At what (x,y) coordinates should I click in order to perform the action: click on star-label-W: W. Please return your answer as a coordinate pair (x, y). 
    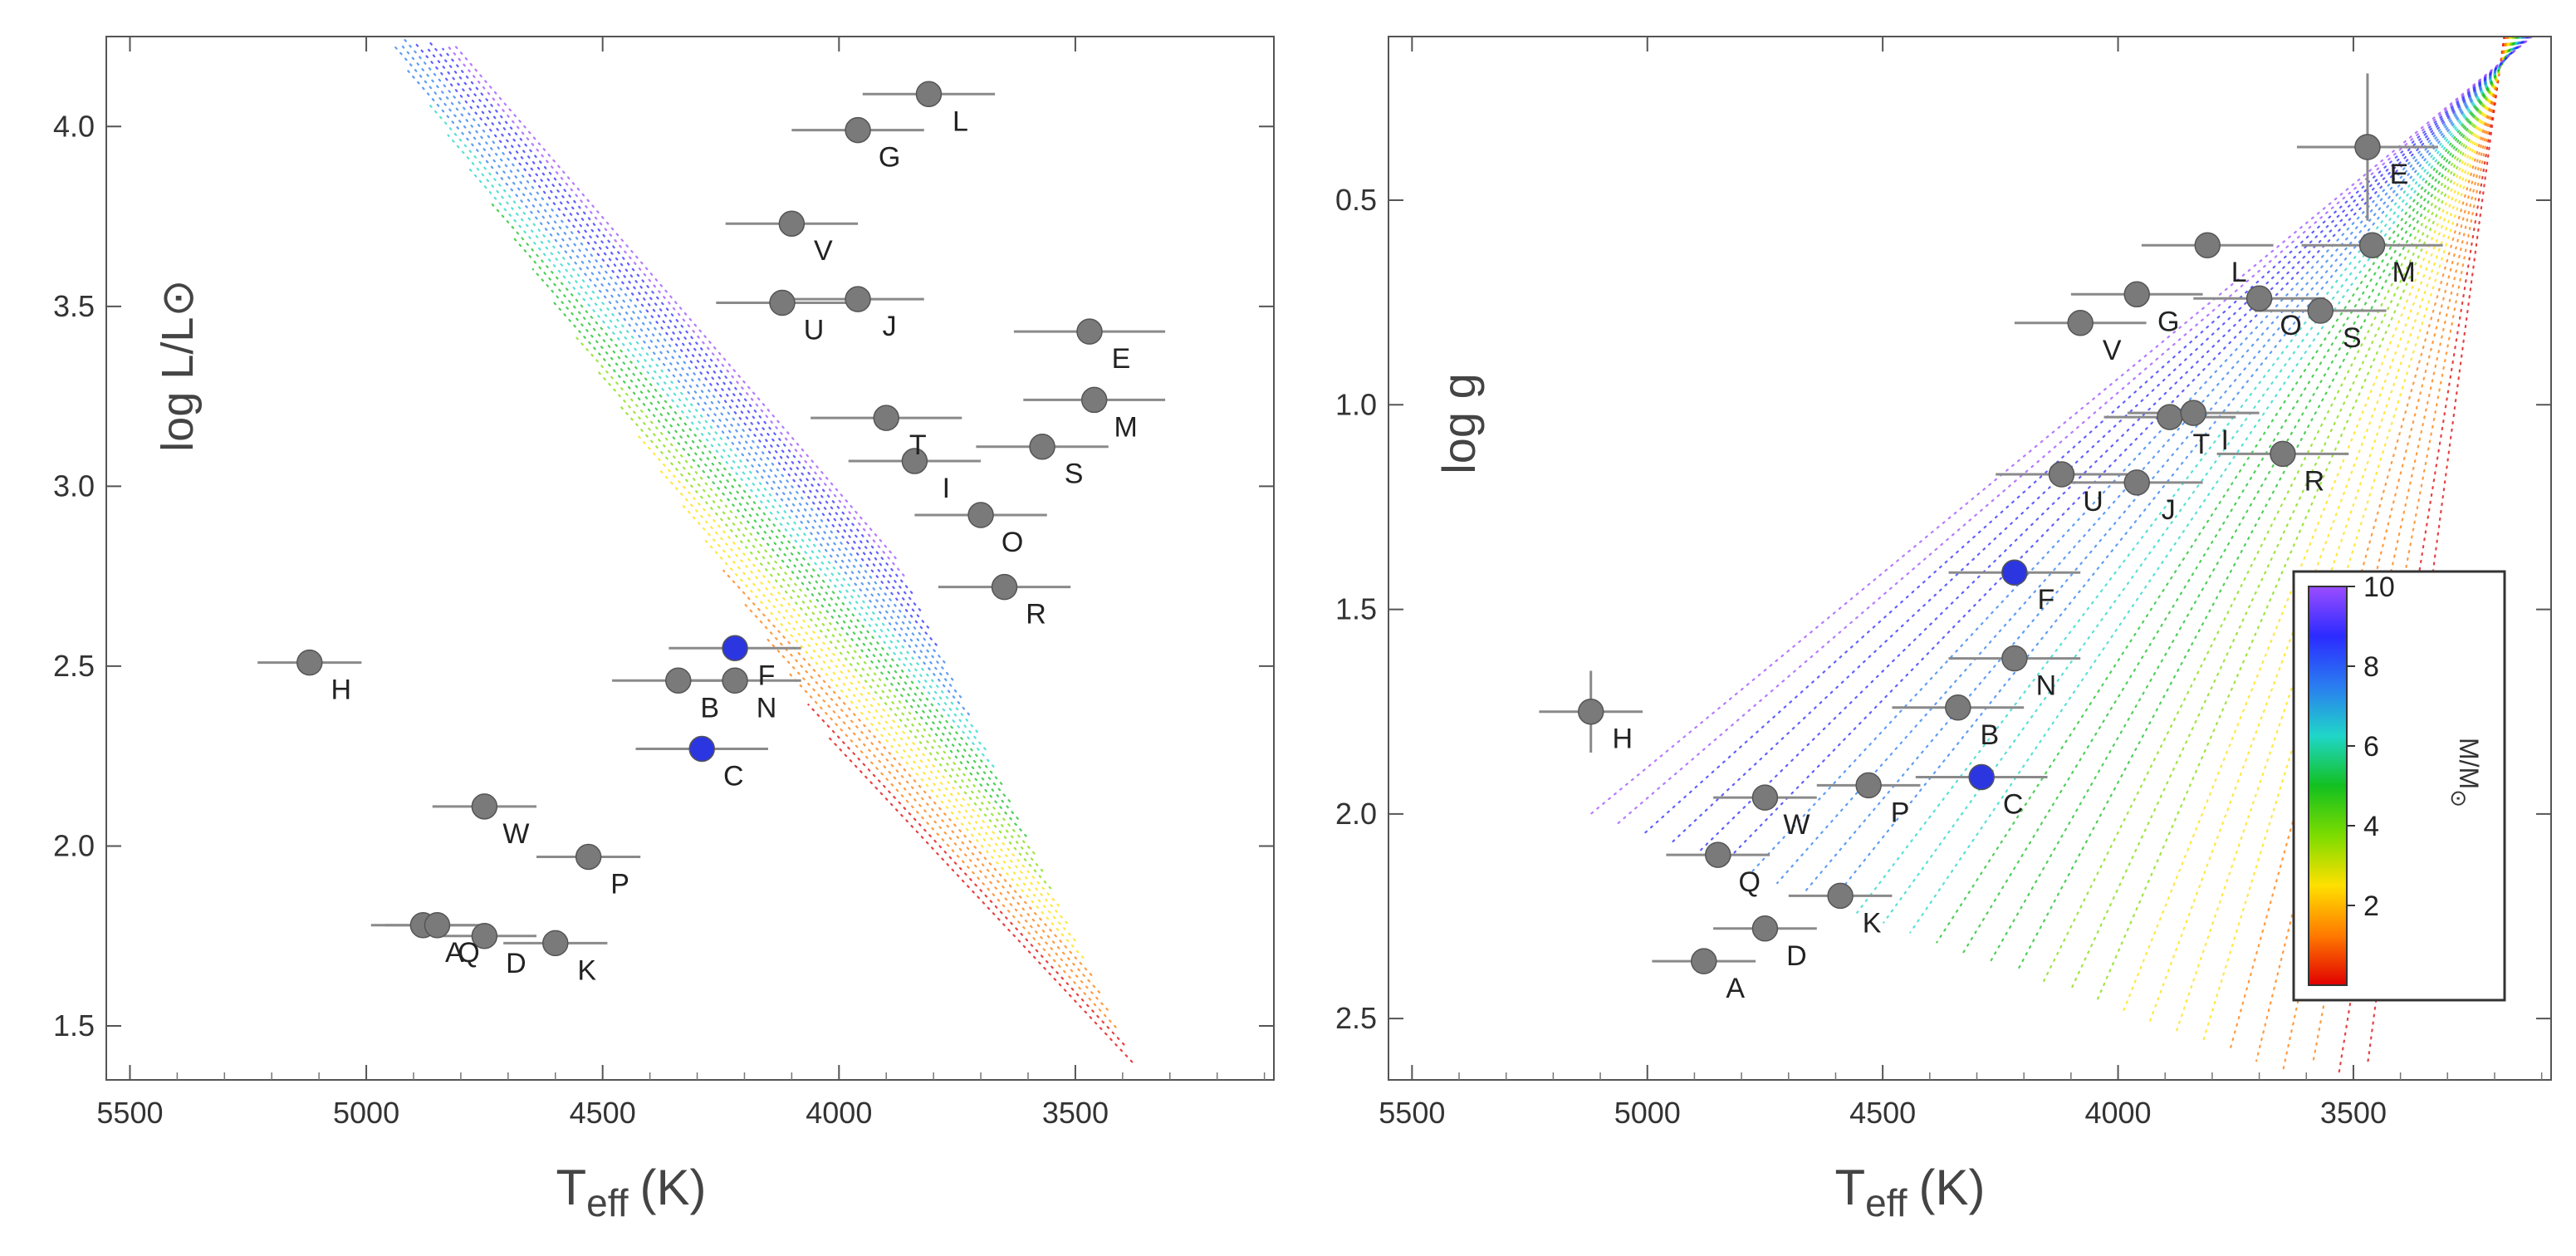
    Looking at the image, I should click on (1796, 825).